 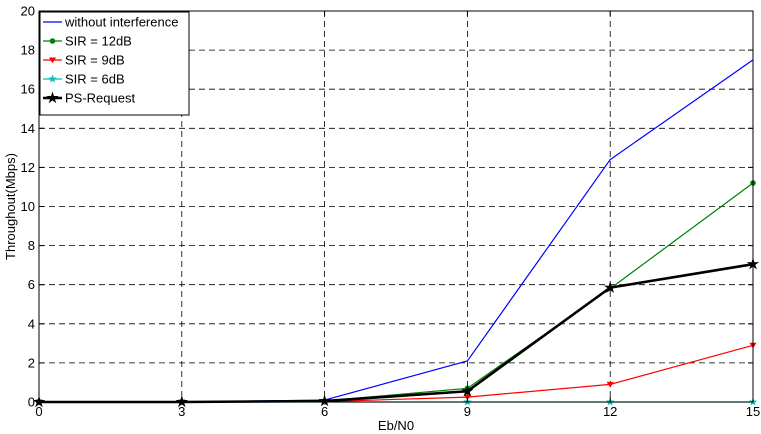 I want to click on legend-box, so click(x=114, y=63).